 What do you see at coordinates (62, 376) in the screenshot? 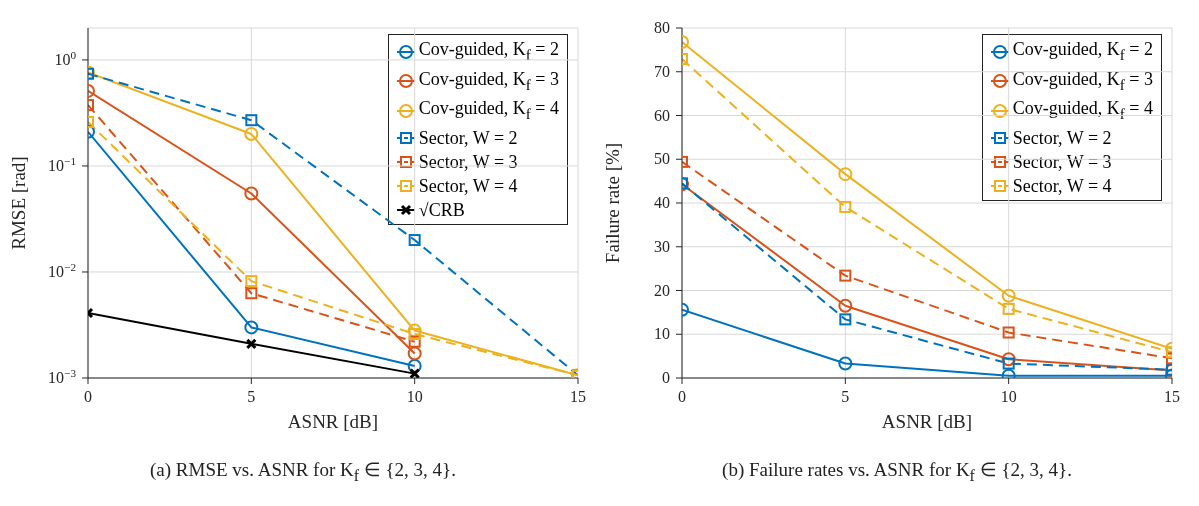
I see `y-tick-label: 10$^{−3}$` at bounding box center [62, 376].